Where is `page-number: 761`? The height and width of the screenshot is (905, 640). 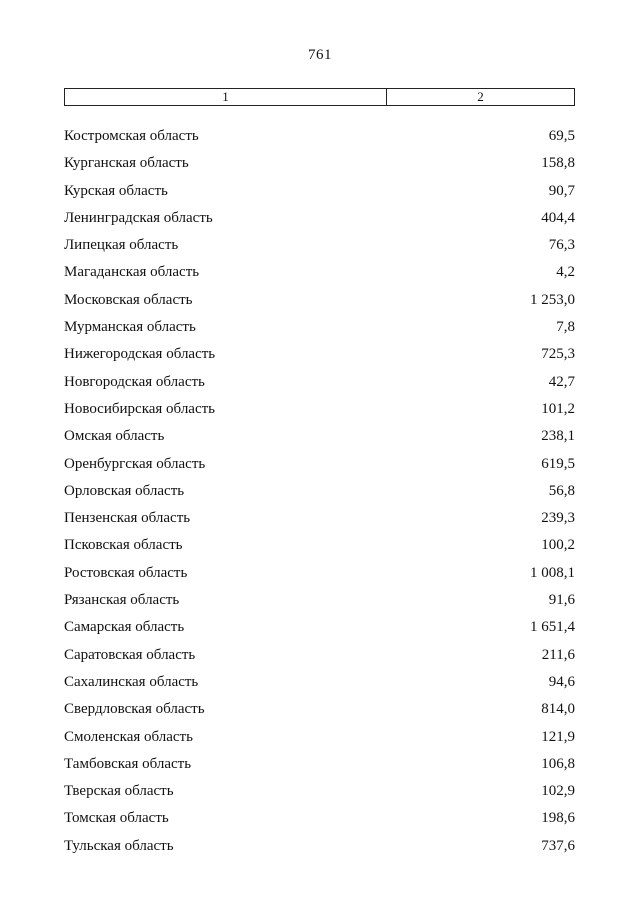 page-number: 761 is located at coordinates (320, 55).